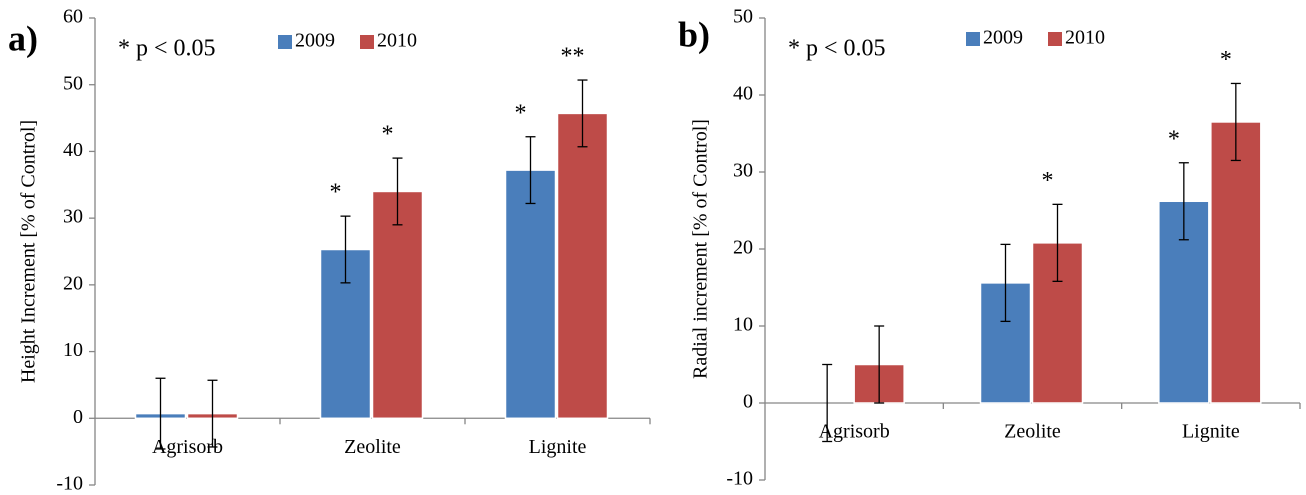 This screenshot has height=495, width=1306. I want to click on y-tick-label: 60, so click(73, 17).